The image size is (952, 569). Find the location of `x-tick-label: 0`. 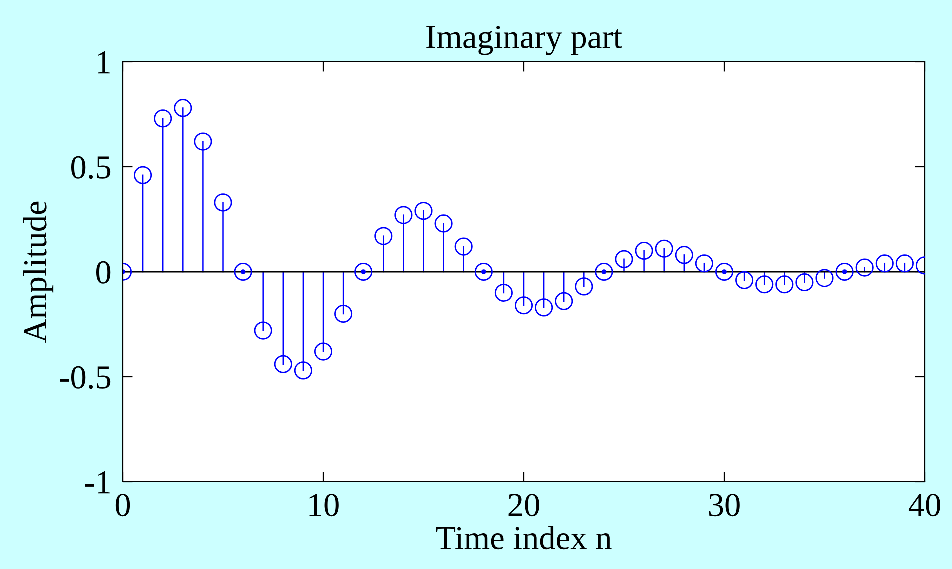

x-tick-label: 0 is located at coordinates (123, 505).